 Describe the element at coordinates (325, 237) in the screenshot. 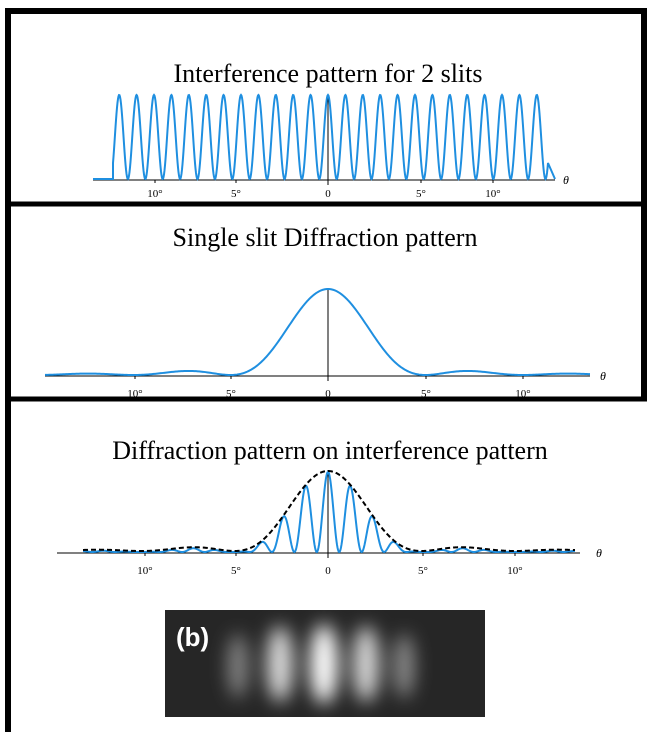

I see `panel-title: Single slit Diffraction pattern` at that location.